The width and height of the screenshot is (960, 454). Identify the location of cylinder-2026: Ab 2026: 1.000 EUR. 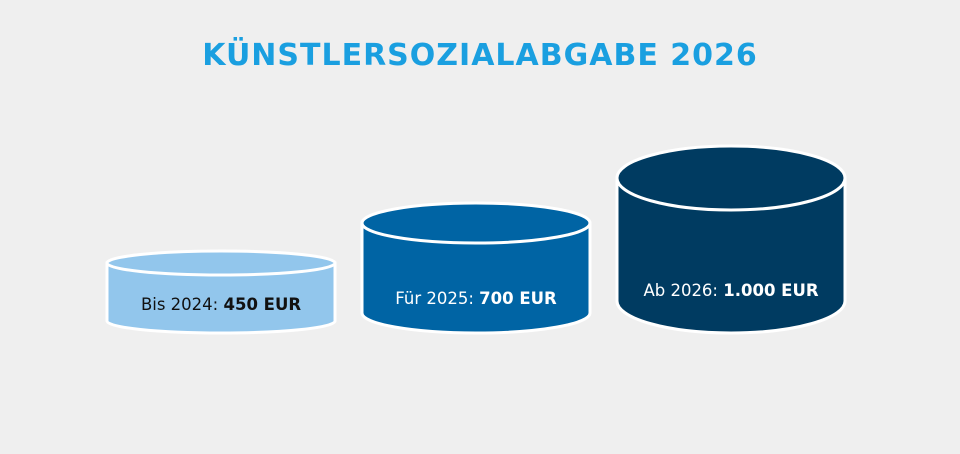
(731, 239).